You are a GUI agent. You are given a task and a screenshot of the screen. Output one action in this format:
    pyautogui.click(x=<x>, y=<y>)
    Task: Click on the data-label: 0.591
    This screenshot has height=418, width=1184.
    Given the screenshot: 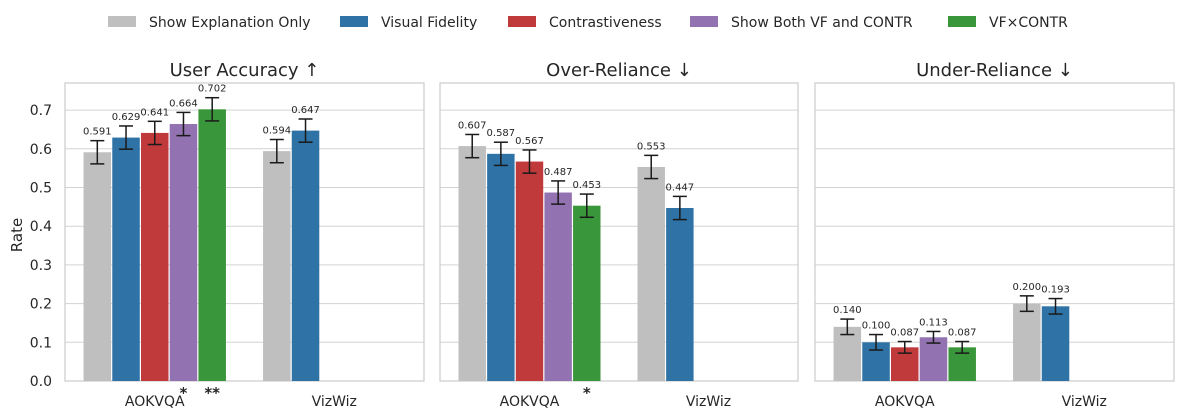 What is the action you would take?
    pyautogui.click(x=97, y=132)
    